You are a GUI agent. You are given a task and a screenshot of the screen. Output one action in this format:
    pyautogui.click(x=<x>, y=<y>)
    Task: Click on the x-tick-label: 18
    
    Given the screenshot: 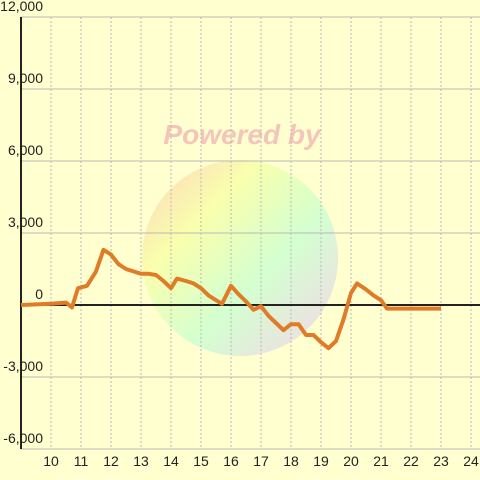 What is the action you would take?
    pyautogui.click(x=291, y=461)
    